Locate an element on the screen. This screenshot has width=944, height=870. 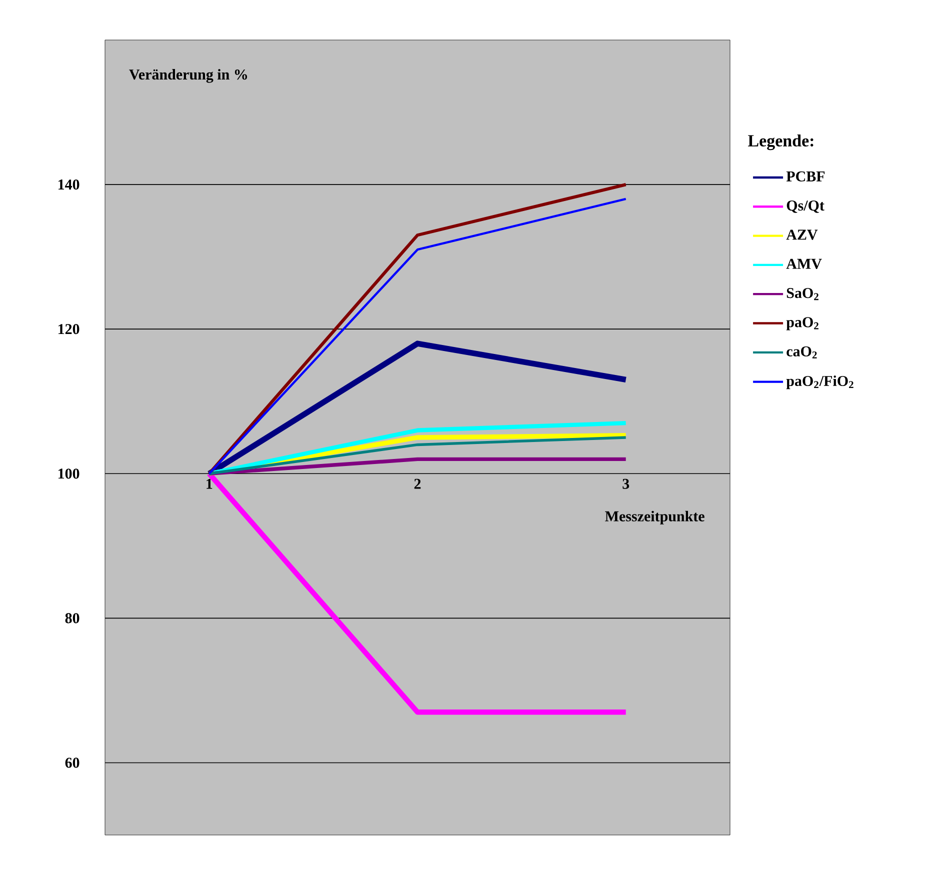
legend-label: caO$_{2}$ is located at coordinates (801, 352).